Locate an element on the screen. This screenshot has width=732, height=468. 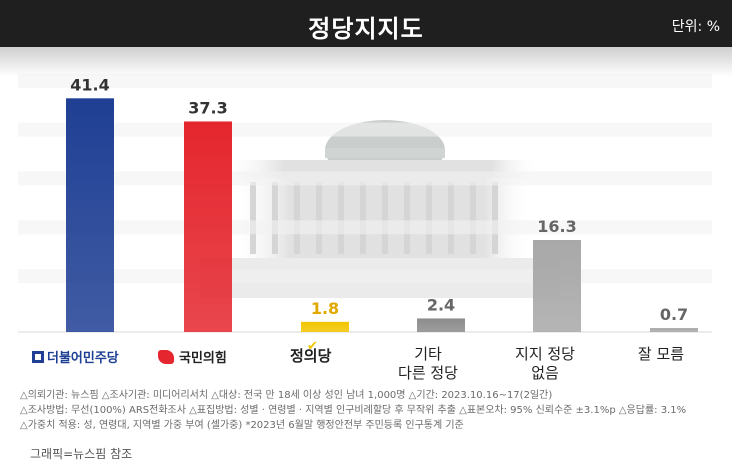
democratic-party-logo: 더불어민주당 is located at coordinates (75, 356).